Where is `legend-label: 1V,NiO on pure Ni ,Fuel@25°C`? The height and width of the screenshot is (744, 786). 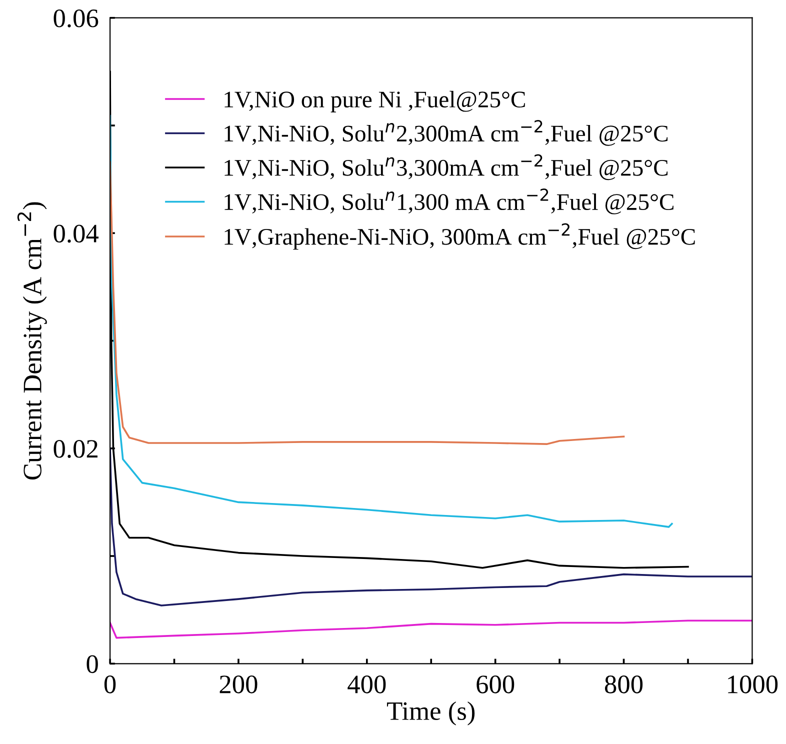 legend-label: 1V,NiO on pure Ni ,Fuel@25°C is located at coordinates (374, 101).